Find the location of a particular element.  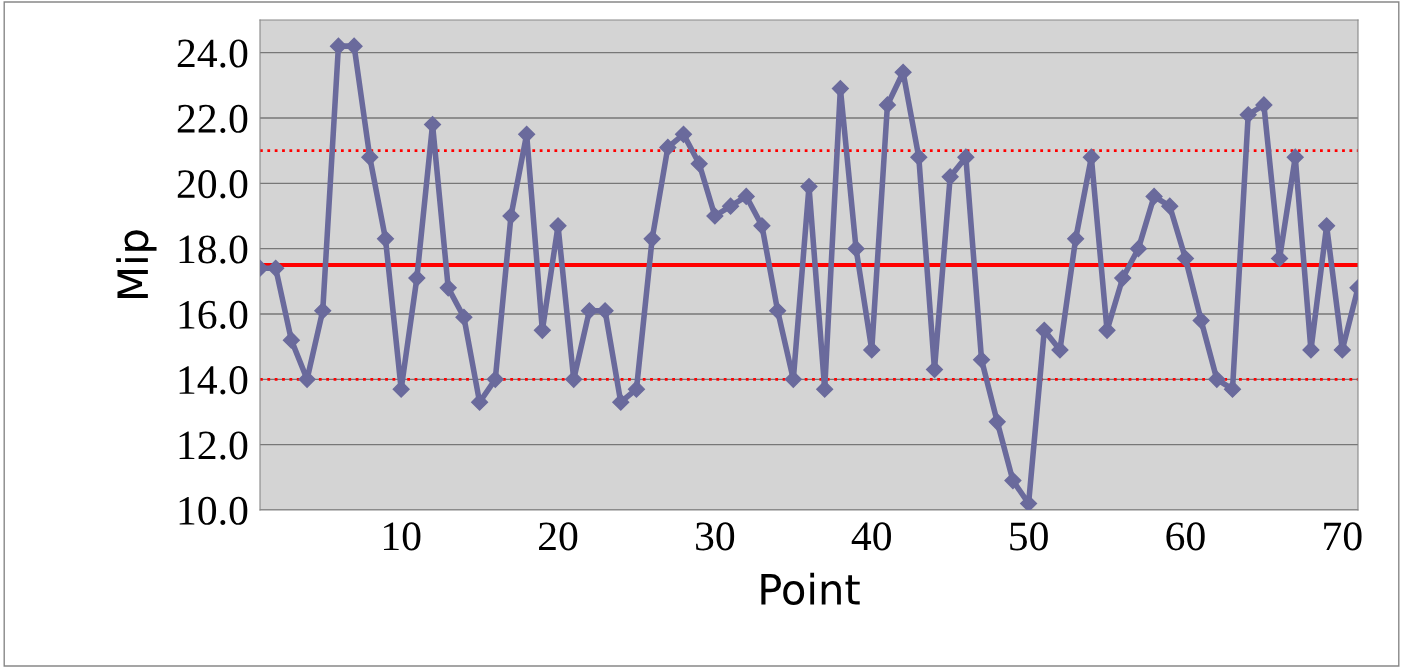

x-tick-label: 40 is located at coordinates (871, 536).